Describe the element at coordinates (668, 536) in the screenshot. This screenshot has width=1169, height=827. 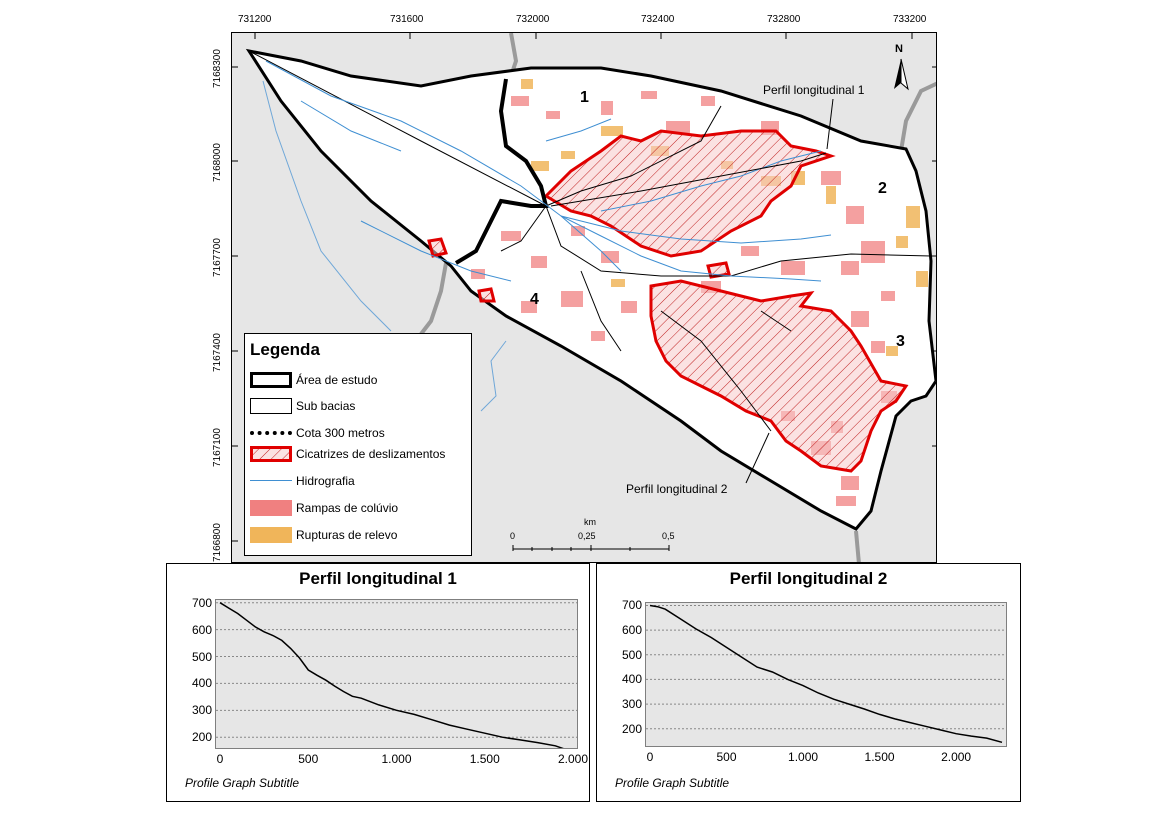
I see `scalebar-label: 0,5` at that location.